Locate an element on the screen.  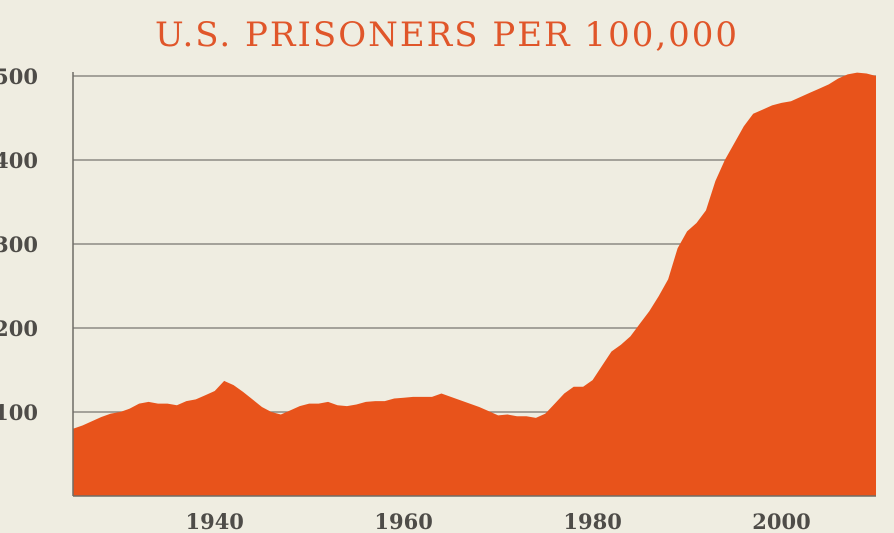
x-tick-label-1960: 1960 is located at coordinates (403, 521).